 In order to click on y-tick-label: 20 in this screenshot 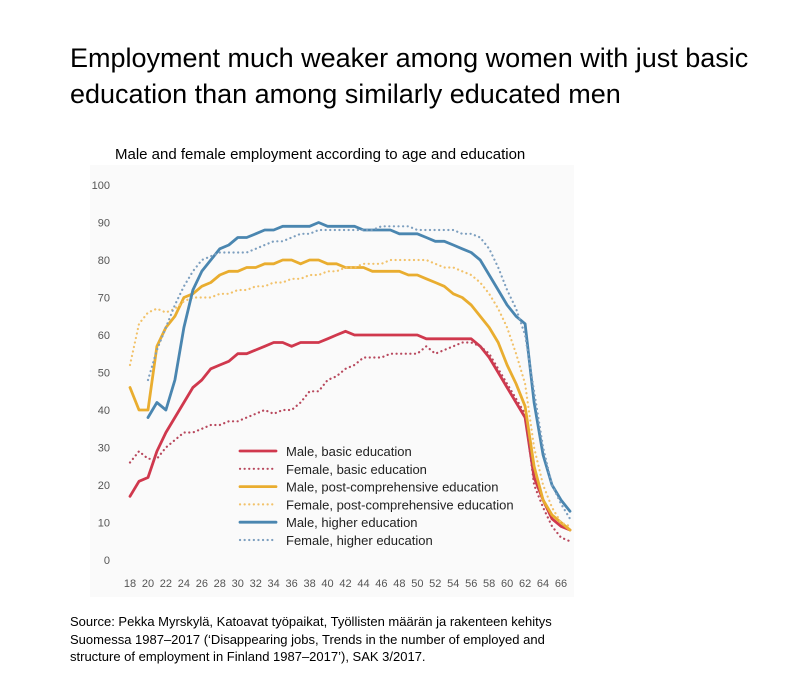, I will do `click(104, 486)`.